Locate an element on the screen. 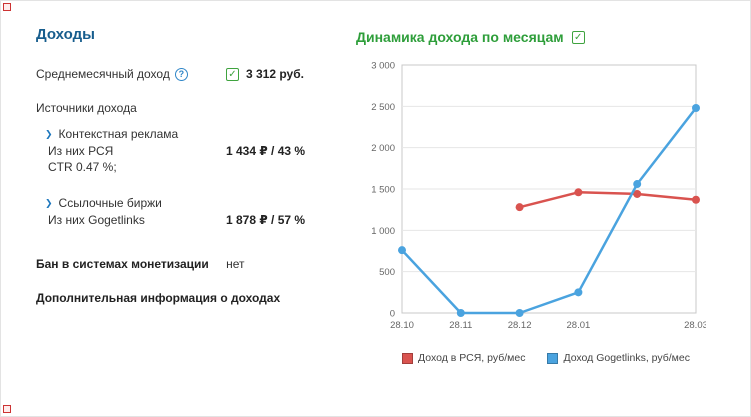  source-sub-label: Из них РСЯ is located at coordinates (81, 151).